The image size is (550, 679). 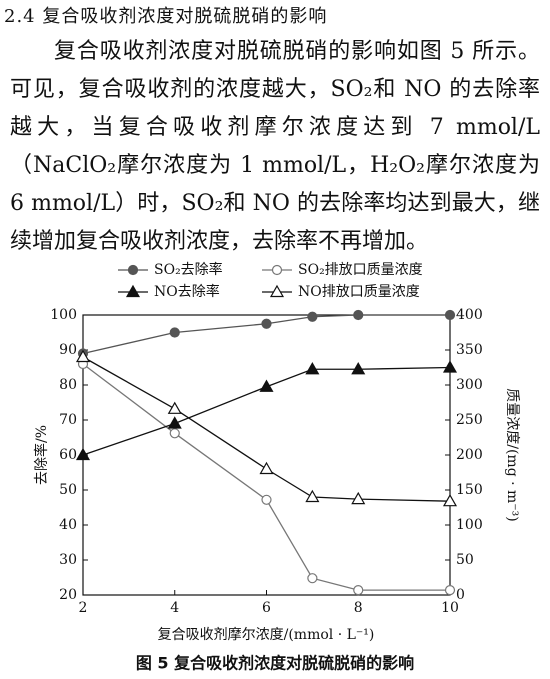 I want to click on y2-tick-label: 0, so click(x=460, y=595).